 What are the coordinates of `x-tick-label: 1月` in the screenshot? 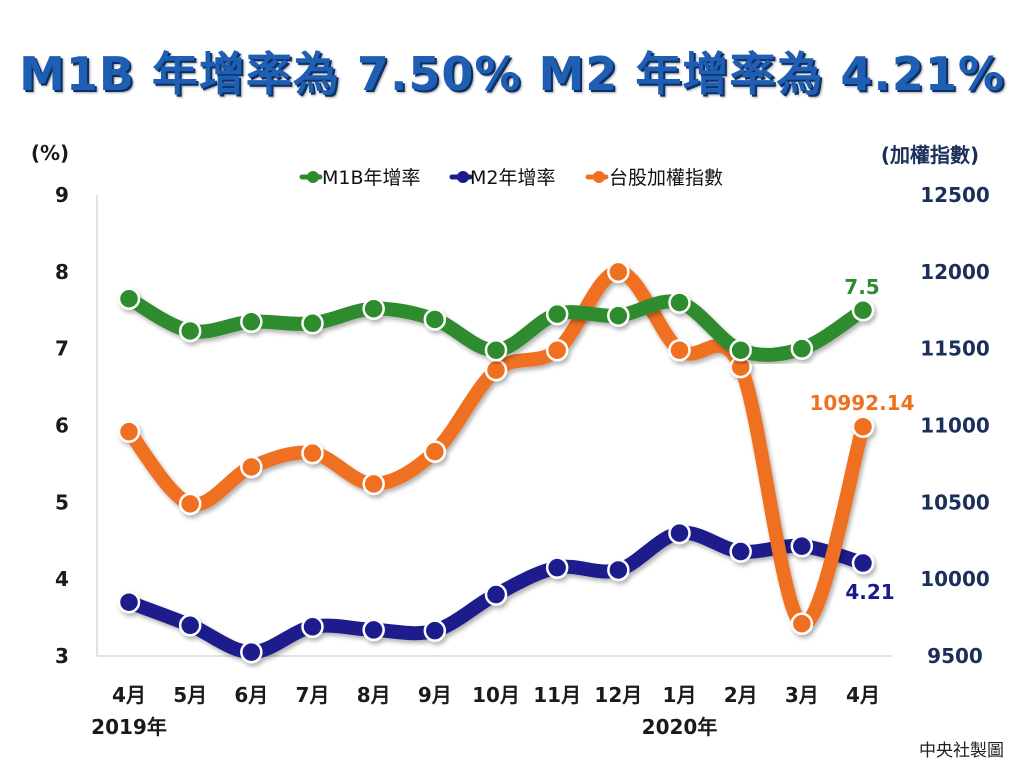 It's located at (680, 695).